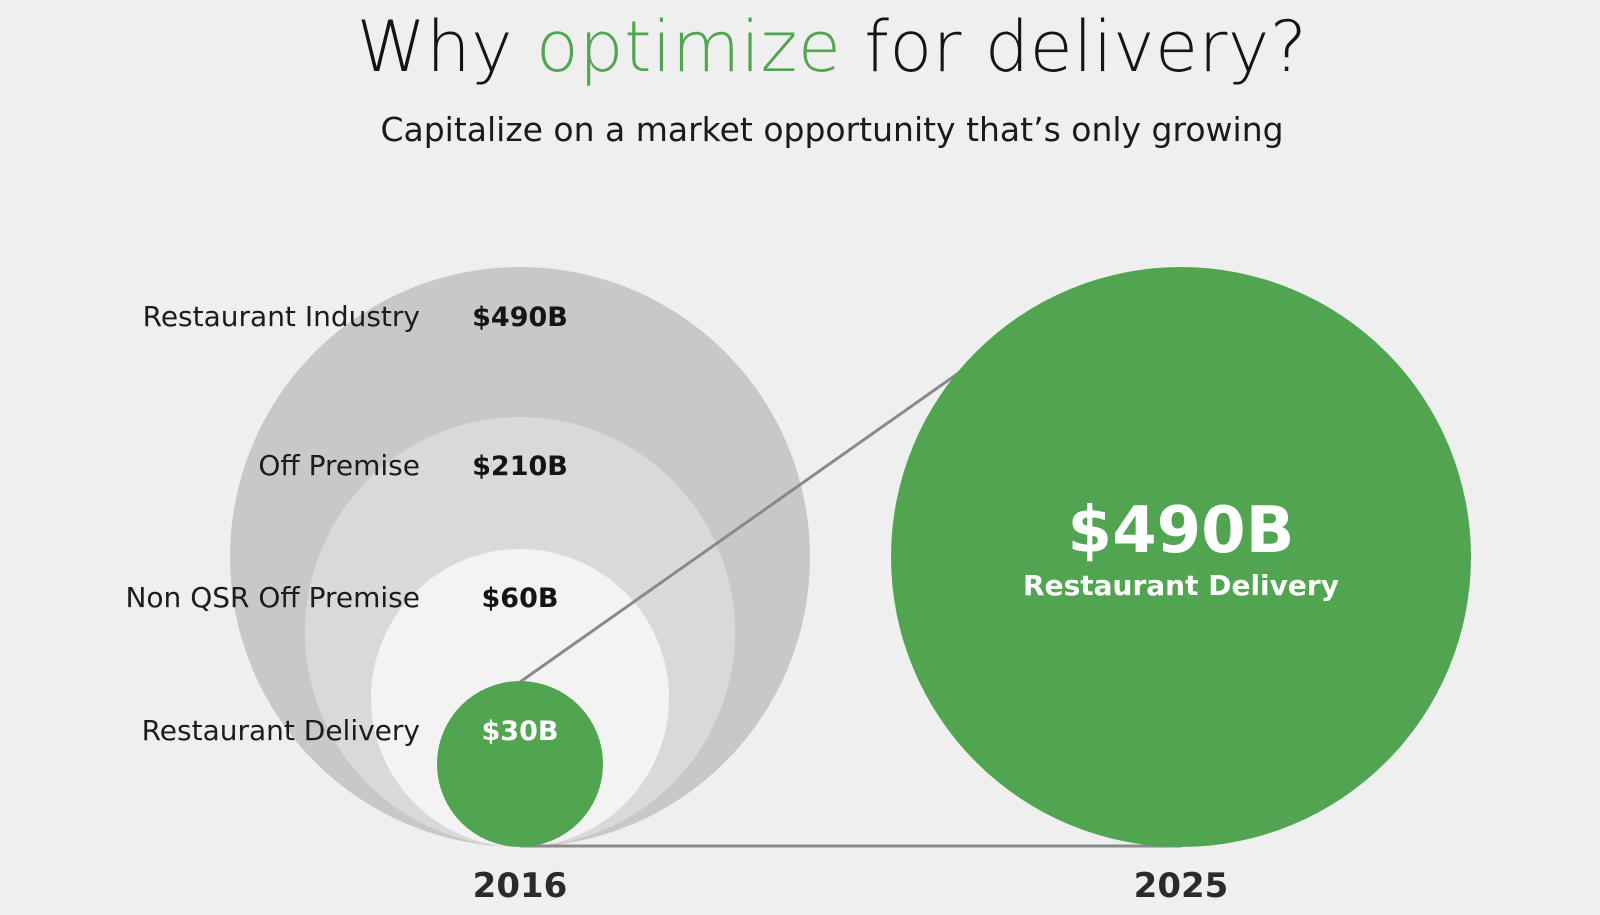 Image resolution: width=1600 pixels, height=915 pixels. What do you see at coordinates (520, 731) in the screenshot?
I see `segment-value-restaurant-delivery-2016: $30B` at bounding box center [520, 731].